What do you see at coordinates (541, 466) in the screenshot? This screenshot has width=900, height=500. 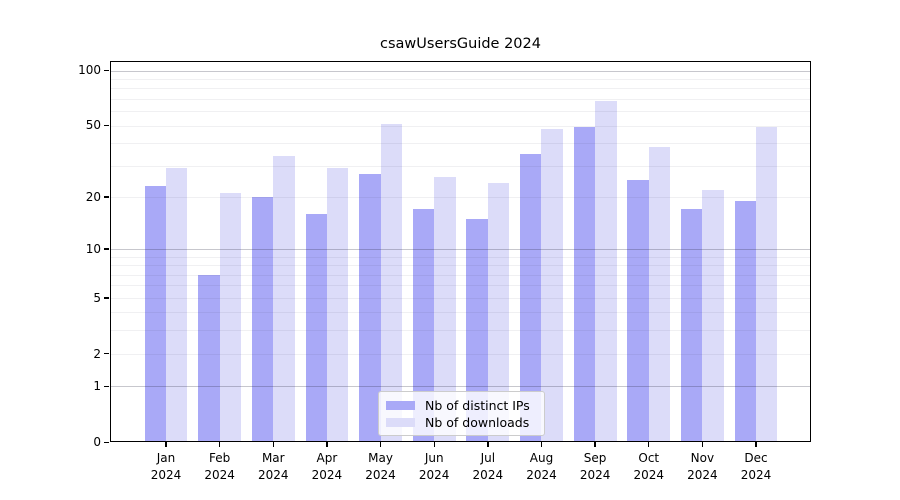 I see `x-tick-label-aug: Aug 2024` at bounding box center [541, 466].